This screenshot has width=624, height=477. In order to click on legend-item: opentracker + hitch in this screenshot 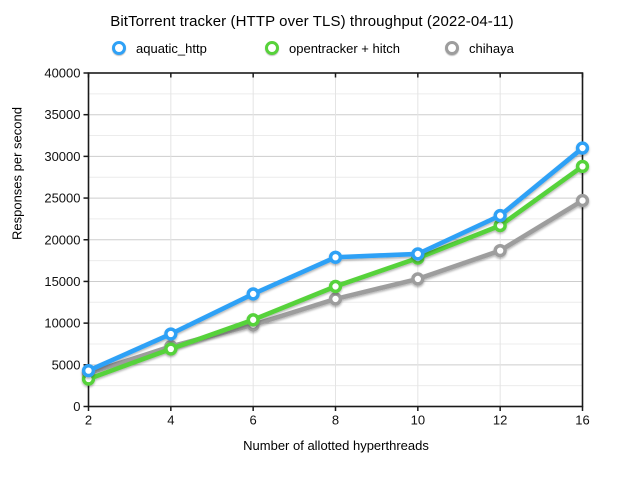, I will do `click(332, 48)`.